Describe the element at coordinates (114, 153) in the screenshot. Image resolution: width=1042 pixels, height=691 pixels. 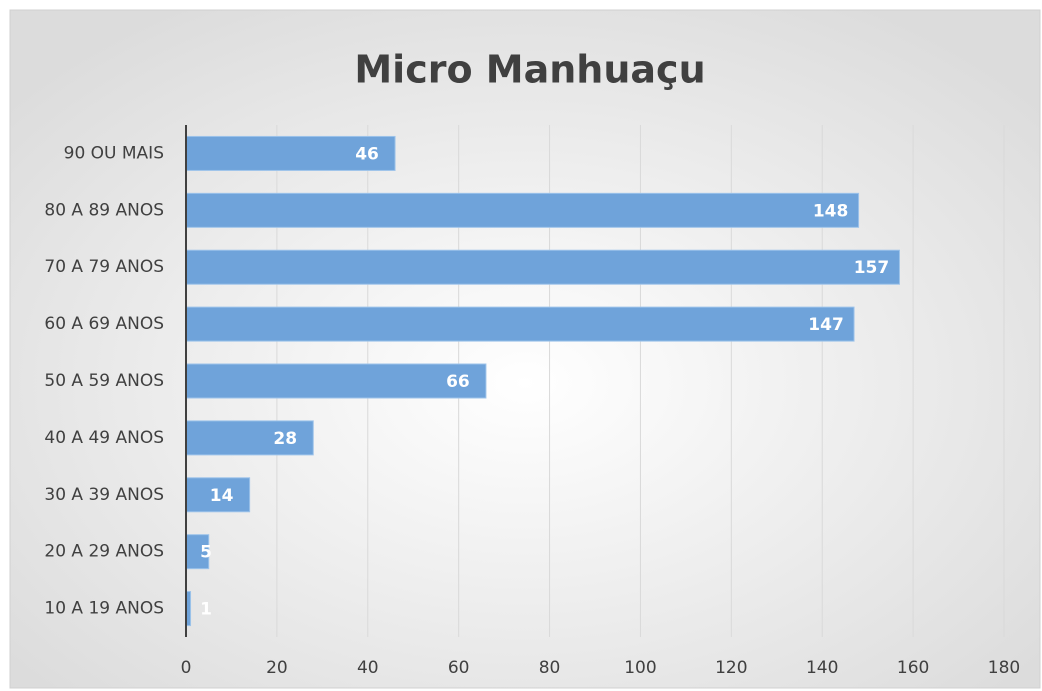
I see `y-tick-label: 90 OU MAIS` at that location.